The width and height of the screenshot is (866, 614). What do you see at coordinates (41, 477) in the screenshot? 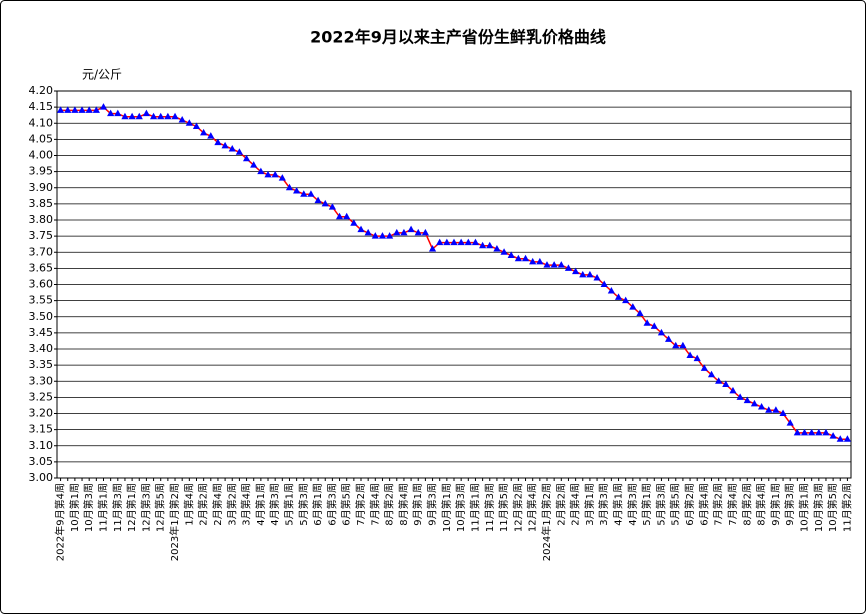
I see `y-tick-label: 3.00` at bounding box center [41, 477].